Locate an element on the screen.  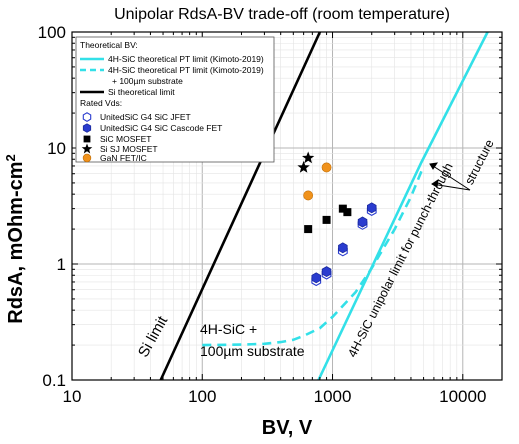
arrow-up-line is located at coordinates (451, 187).